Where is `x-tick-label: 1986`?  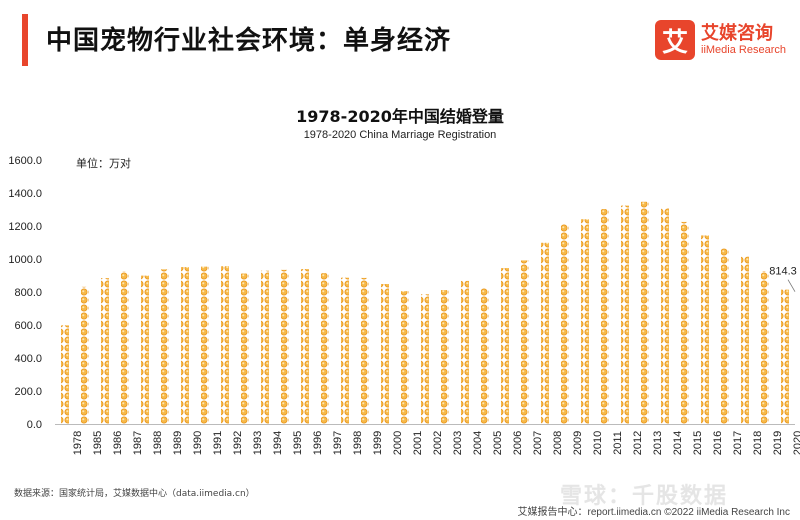 x-tick-label: 1986 is located at coordinates (118, 443).